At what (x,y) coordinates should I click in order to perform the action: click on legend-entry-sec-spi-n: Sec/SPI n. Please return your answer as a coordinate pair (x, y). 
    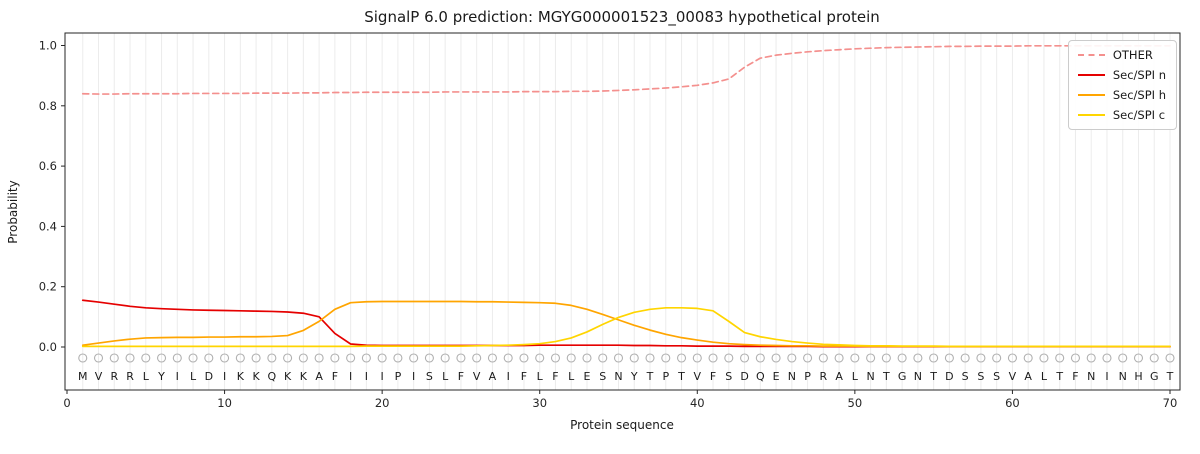
    Looking at the image, I should click on (1121, 75).